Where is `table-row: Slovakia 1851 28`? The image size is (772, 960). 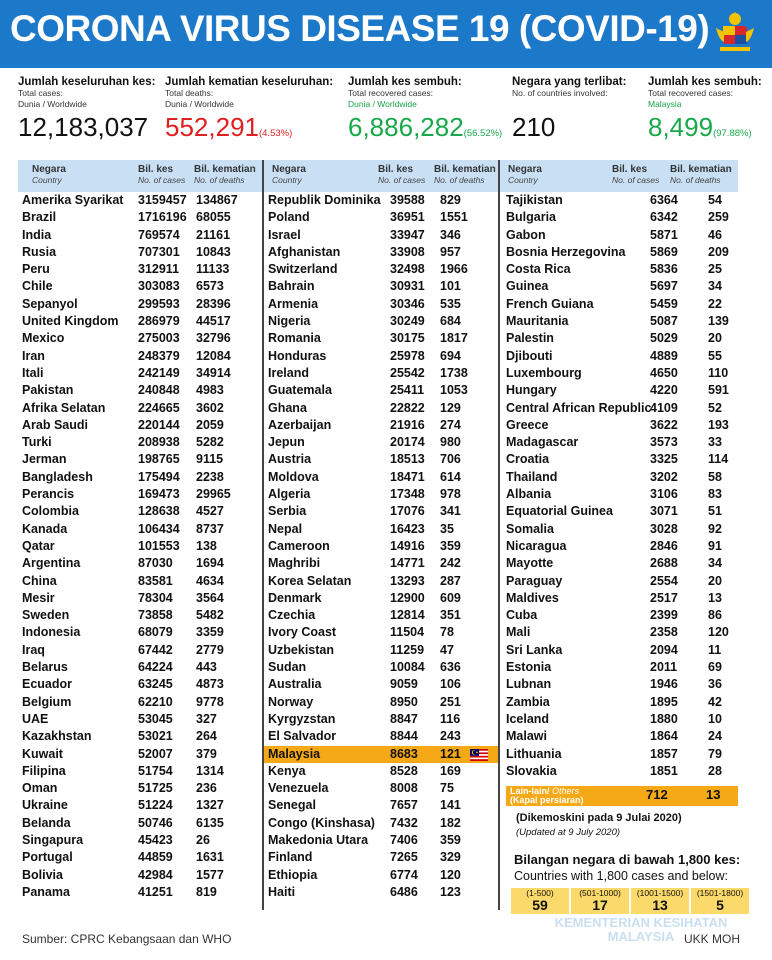
table-row: Slovakia 1851 28 is located at coordinates (619, 771).